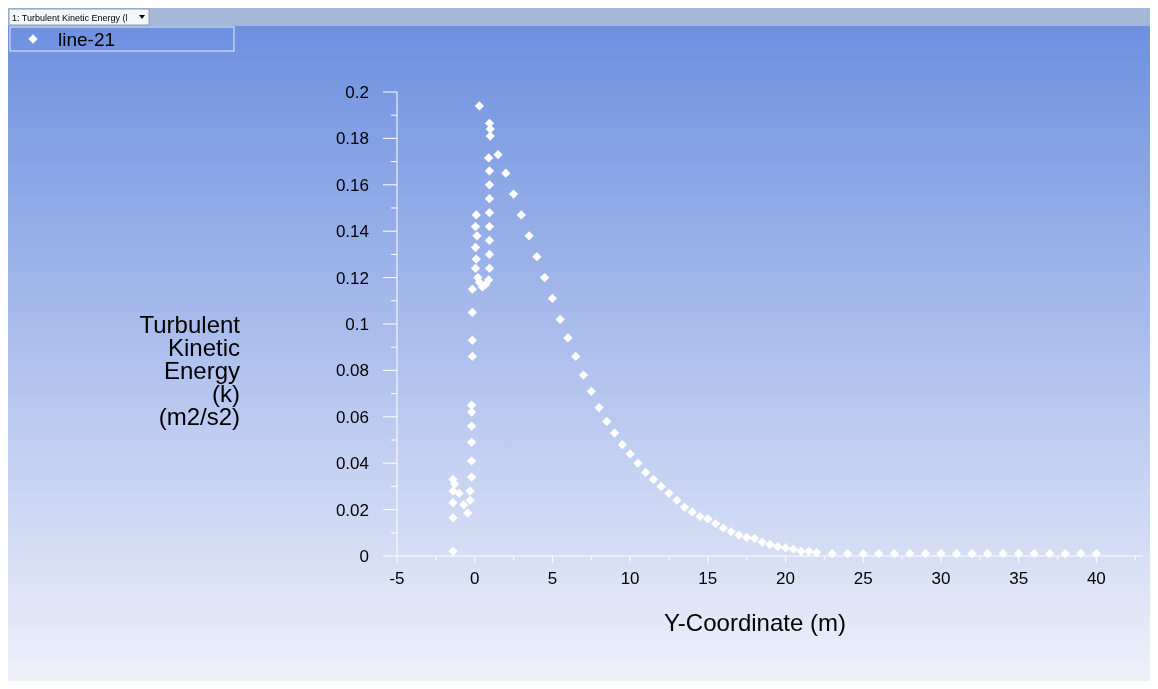  What do you see at coordinates (352, 417) in the screenshot?
I see `y-tick-label: 0.06` at bounding box center [352, 417].